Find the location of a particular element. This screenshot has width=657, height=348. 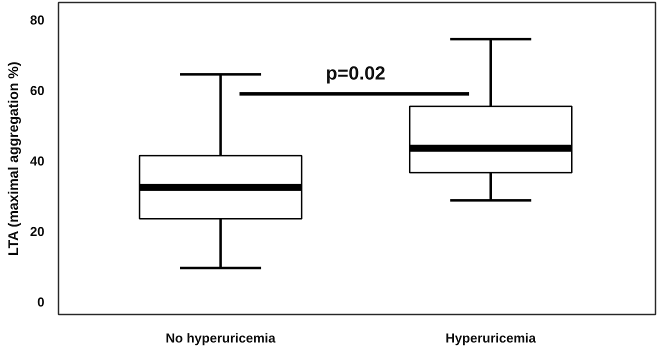

x-tick-label: Hyperuricemia is located at coordinates (491, 338).